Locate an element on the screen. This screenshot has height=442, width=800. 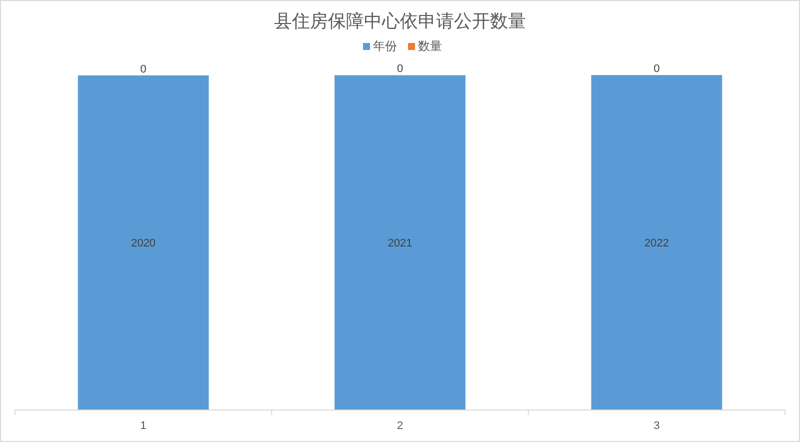
x-tick-label: 2 is located at coordinates (400, 426).